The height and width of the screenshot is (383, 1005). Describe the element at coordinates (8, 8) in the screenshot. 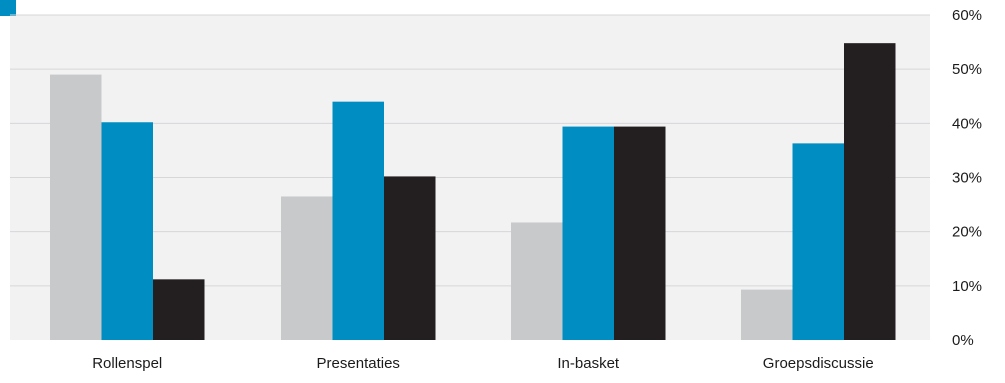

I see `accent-marker` at that location.